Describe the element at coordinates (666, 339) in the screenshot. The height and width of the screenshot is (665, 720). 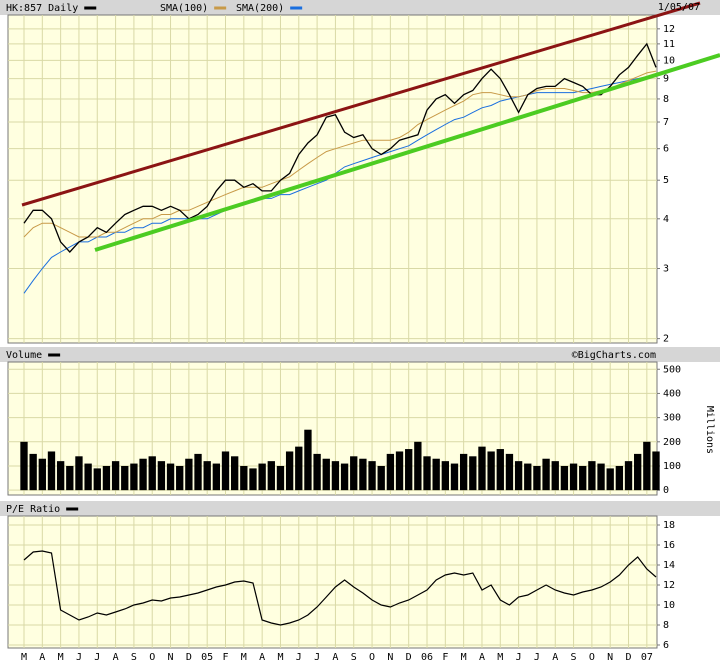
I see `y-tick-label: 2` at that location.